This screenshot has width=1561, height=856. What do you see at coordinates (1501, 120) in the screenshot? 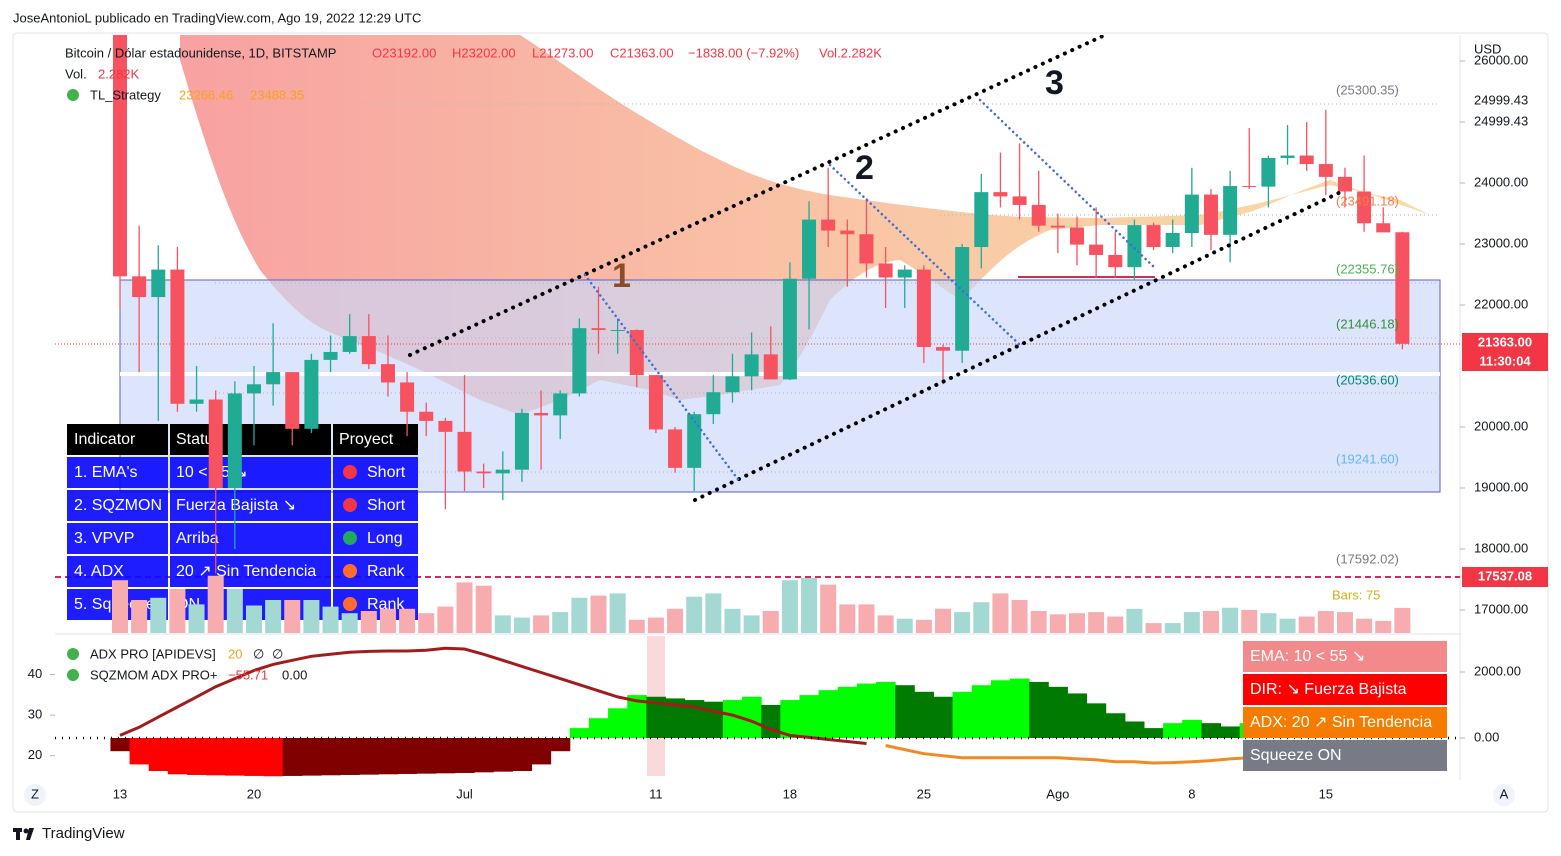
I see `y-tick-label: 24999.43` at bounding box center [1501, 120].